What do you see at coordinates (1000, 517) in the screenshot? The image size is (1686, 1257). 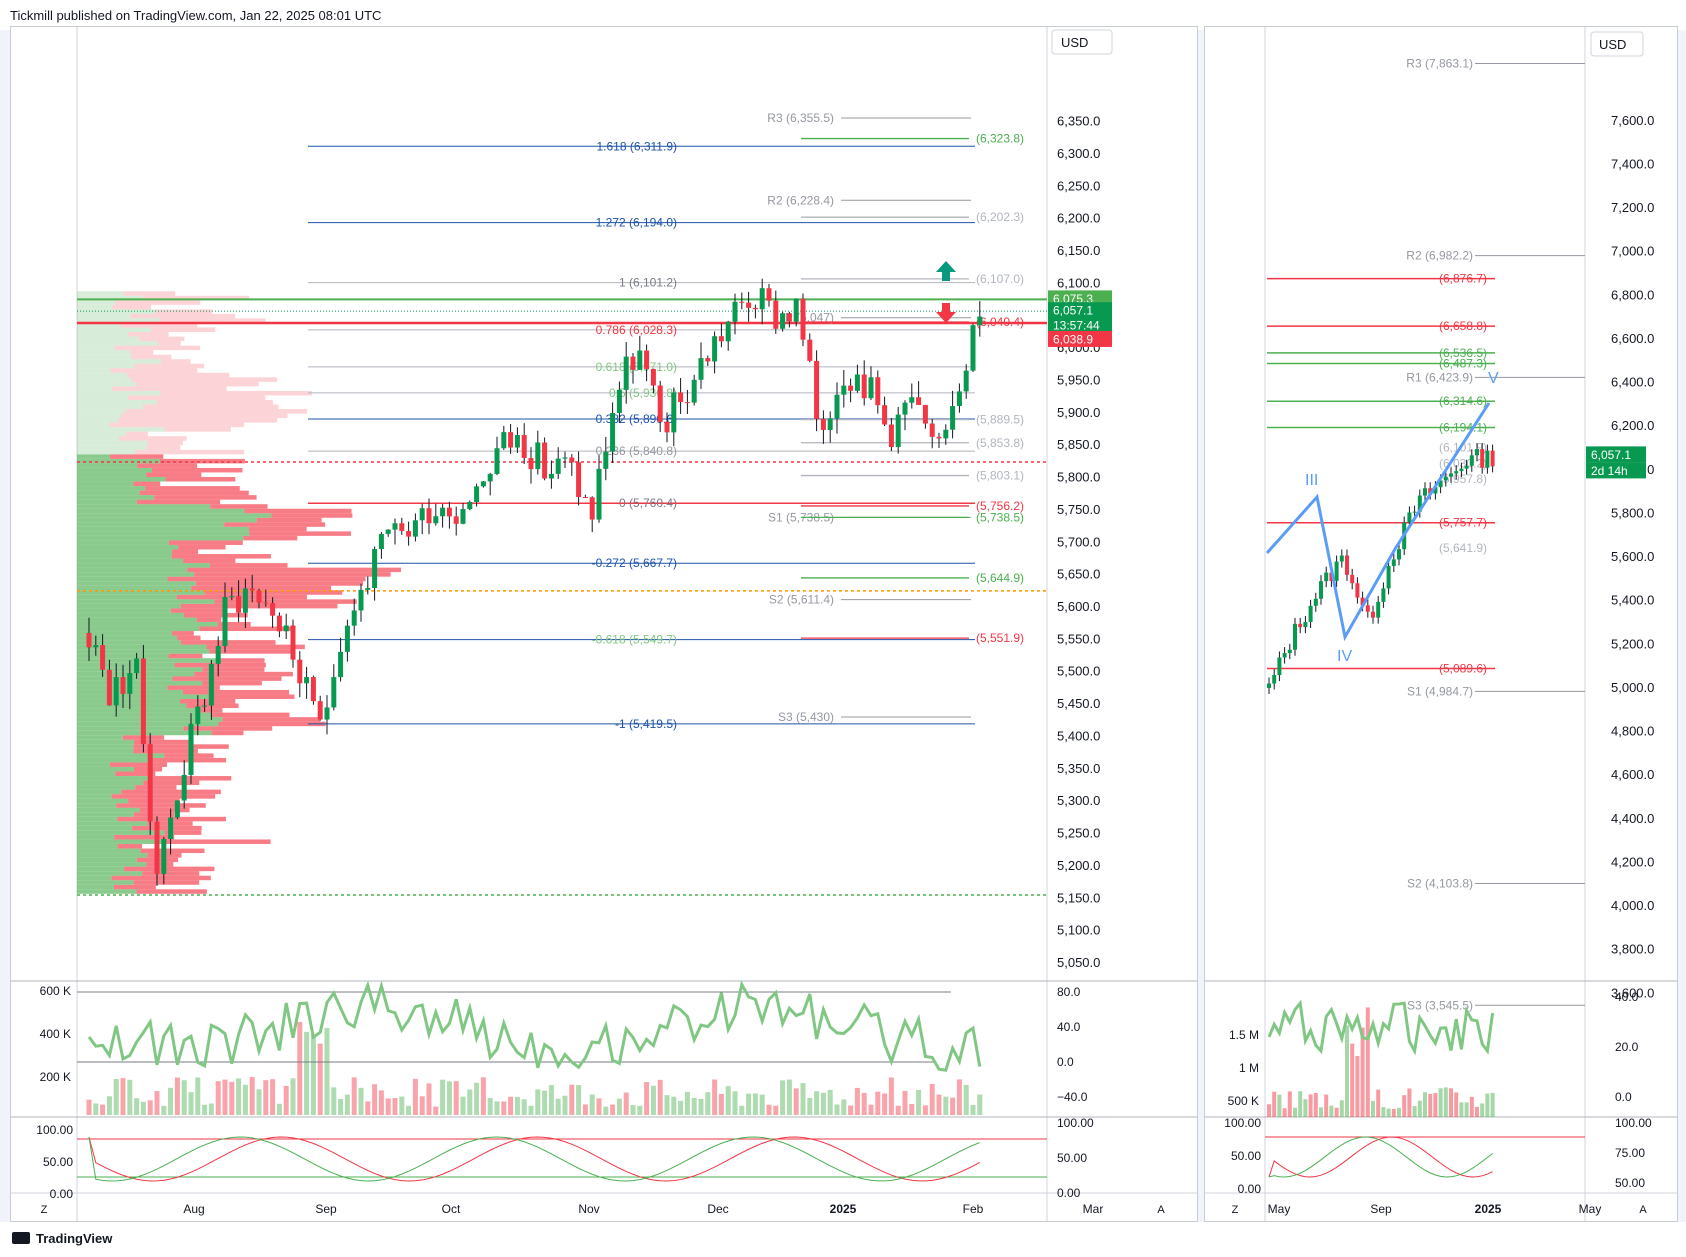 I see `green-level-label: (5,738.5)` at bounding box center [1000, 517].